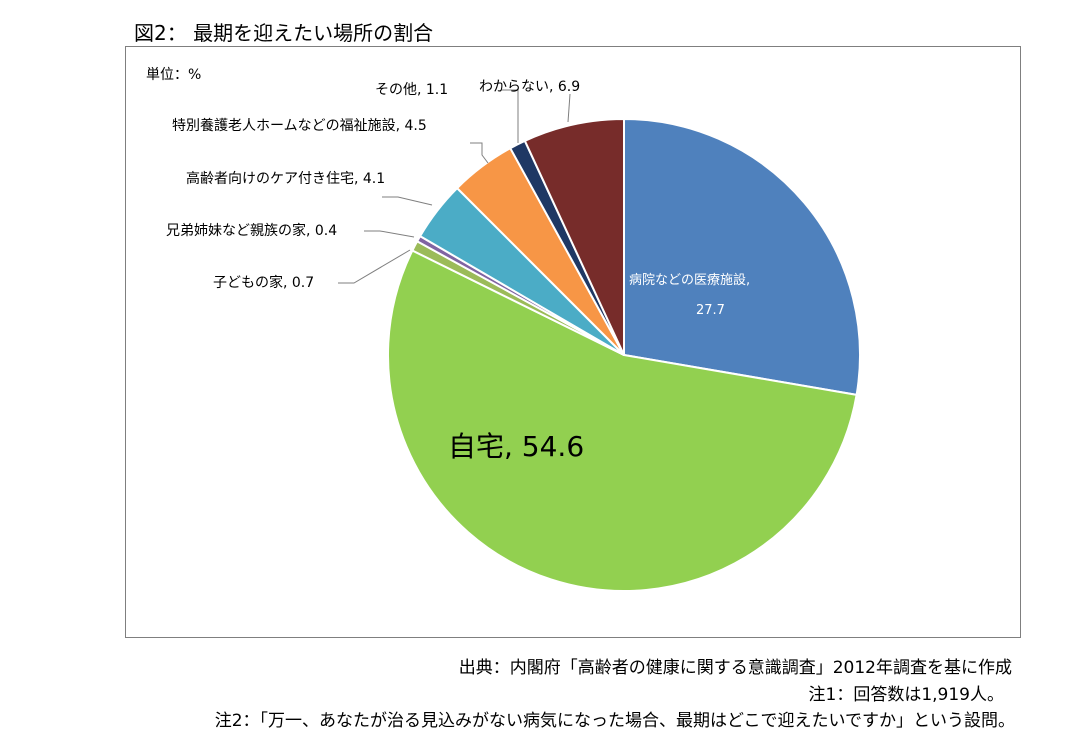 The height and width of the screenshot is (751, 1068). Describe the element at coordinates (479, 153) in the screenshot. I see `leader-line-welfare-facility` at that location.